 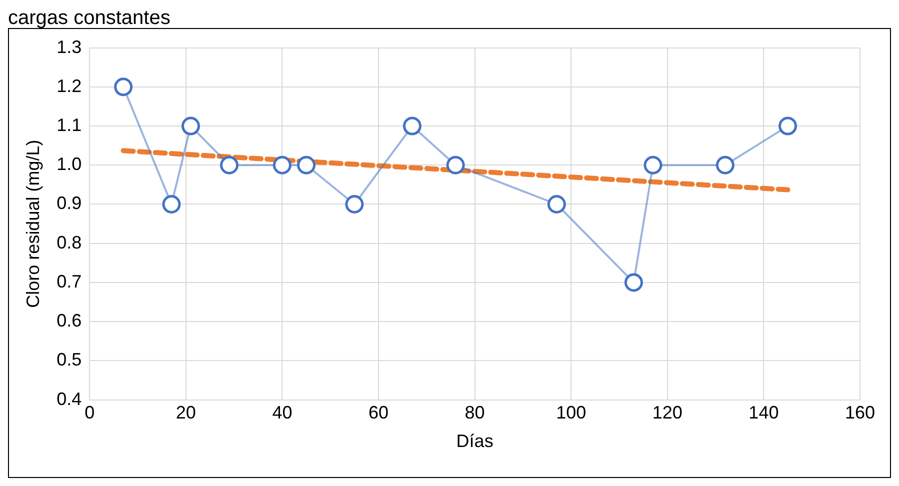 I want to click on text: cargas constantes, so click(x=89, y=18).